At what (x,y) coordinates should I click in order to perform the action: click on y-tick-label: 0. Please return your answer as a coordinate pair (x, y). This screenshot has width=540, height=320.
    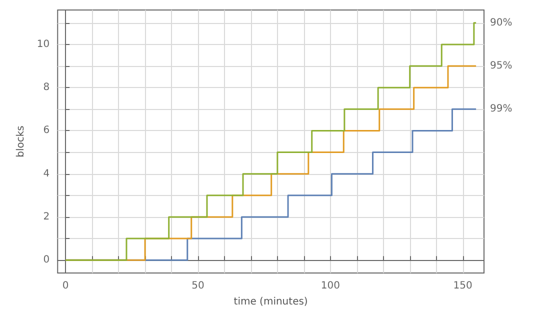
    Looking at the image, I should click on (46, 260).